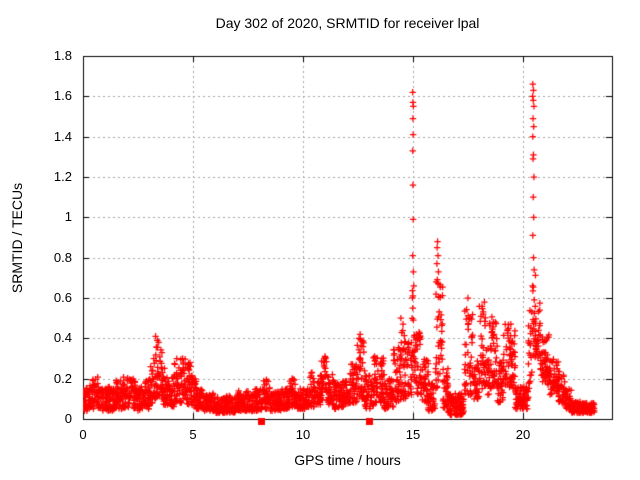 Image resolution: width=640 pixels, height=480 pixels. Describe the element at coordinates (193, 434) in the screenshot. I see `x-tick-label: 5` at that location.